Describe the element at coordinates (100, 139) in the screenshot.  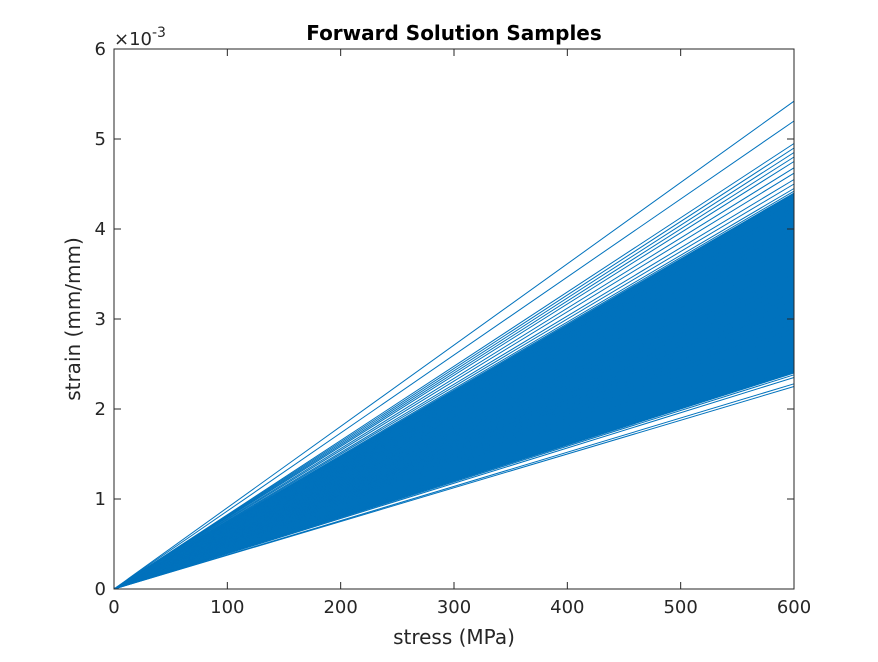
I see `y-tick-label: 5` at that location.